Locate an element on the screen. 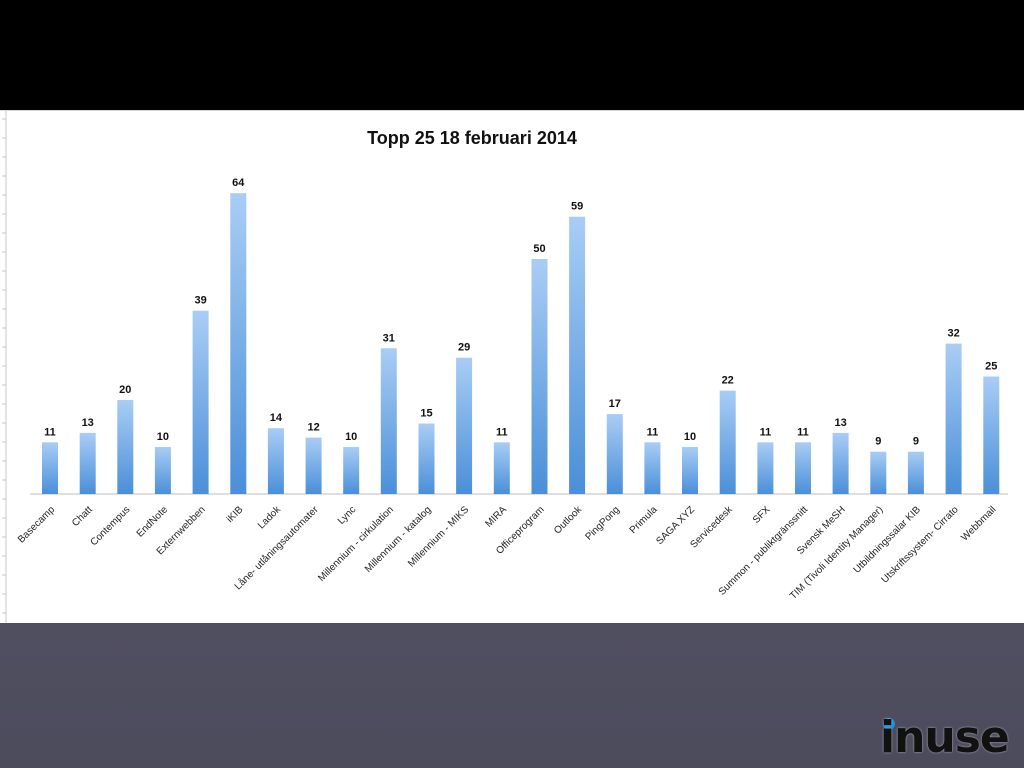 This screenshot has width=1024, height=768. category-label: iKIB is located at coordinates (235, 514).